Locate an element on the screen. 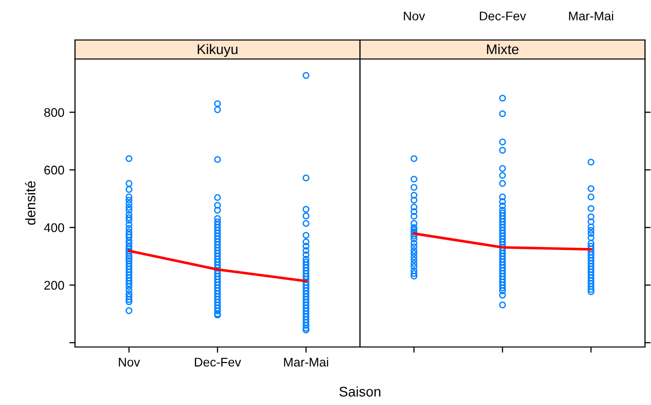 This screenshot has width=651, height=405. x-axis-title: Saison is located at coordinates (359, 391).